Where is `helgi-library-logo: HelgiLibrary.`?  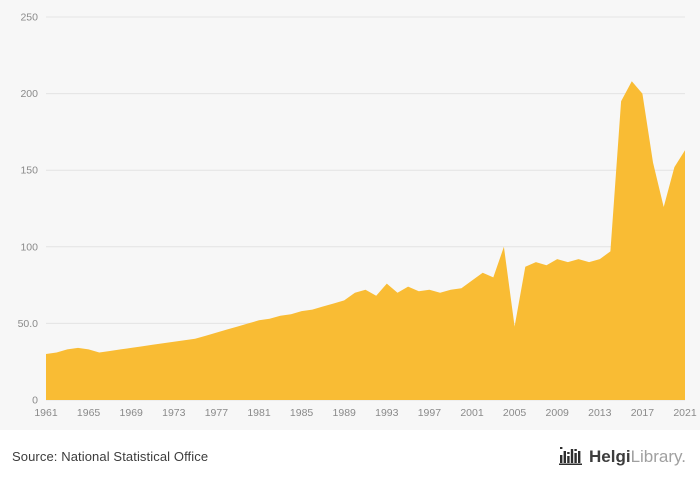 helgi-library-logo: HelgiLibrary. is located at coordinates (622, 456).